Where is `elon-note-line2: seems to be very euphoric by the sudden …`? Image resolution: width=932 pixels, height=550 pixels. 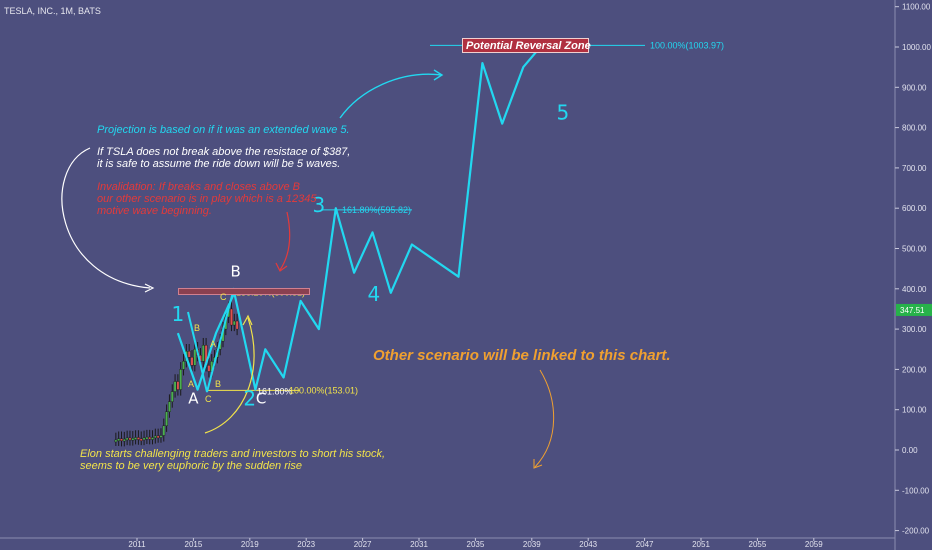
elon-note-line2: seems to be very euphoric by the sudden … is located at coordinates (191, 466).